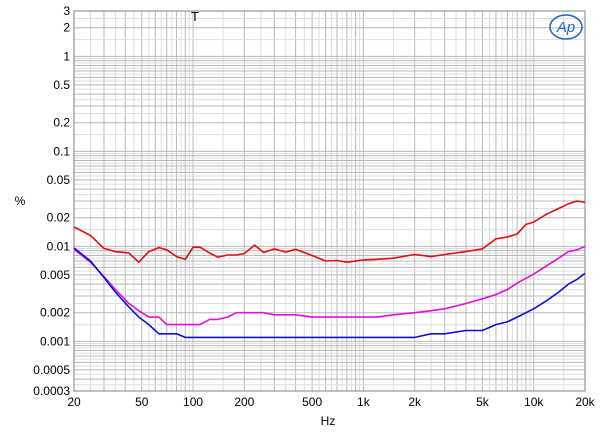 This screenshot has height=435, width=600. I want to click on x-tick-label: 10k, so click(534, 402).